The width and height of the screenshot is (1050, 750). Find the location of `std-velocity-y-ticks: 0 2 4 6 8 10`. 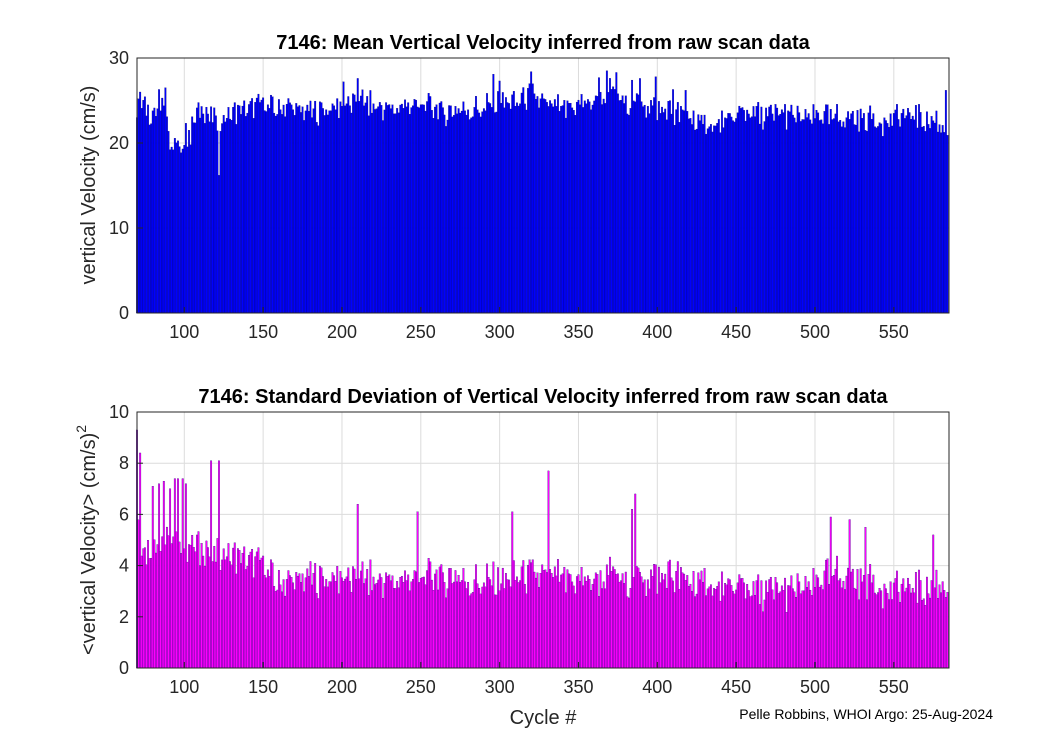

std-velocity-y-ticks: 0 2 4 6 8 10 is located at coordinates (126, 540).